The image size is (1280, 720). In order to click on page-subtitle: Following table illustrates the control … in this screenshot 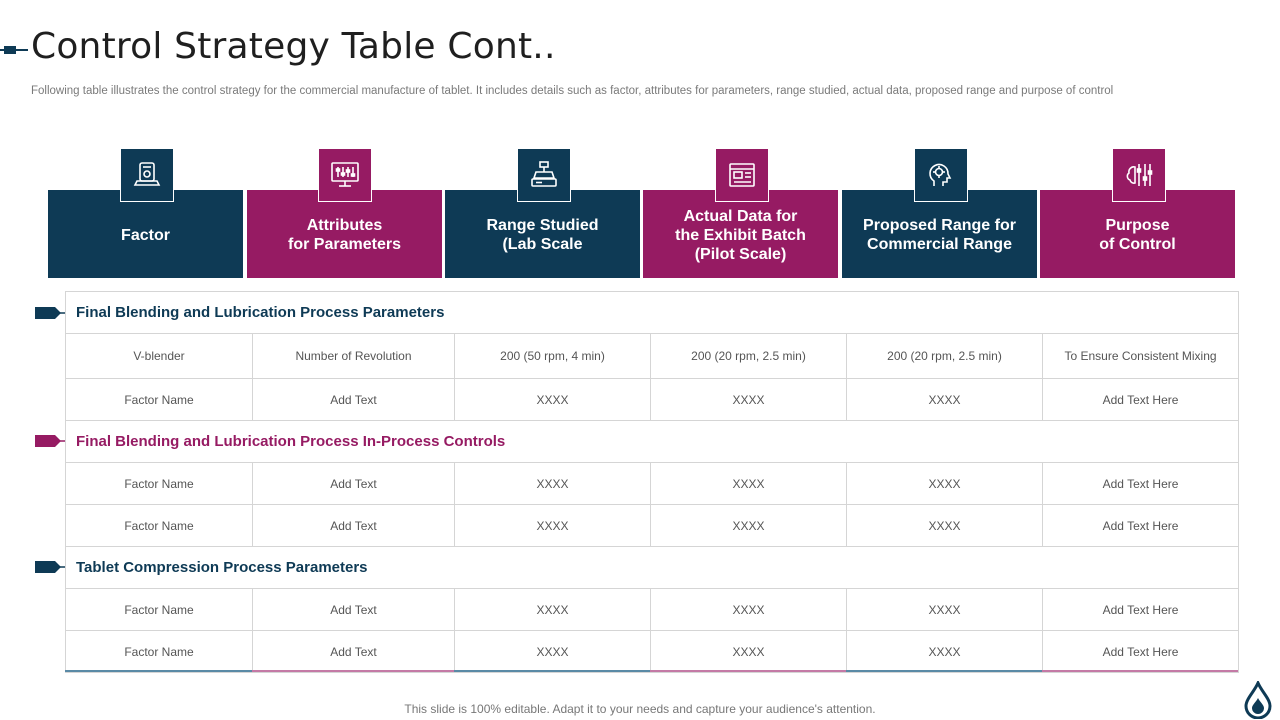, I will do `click(572, 91)`.